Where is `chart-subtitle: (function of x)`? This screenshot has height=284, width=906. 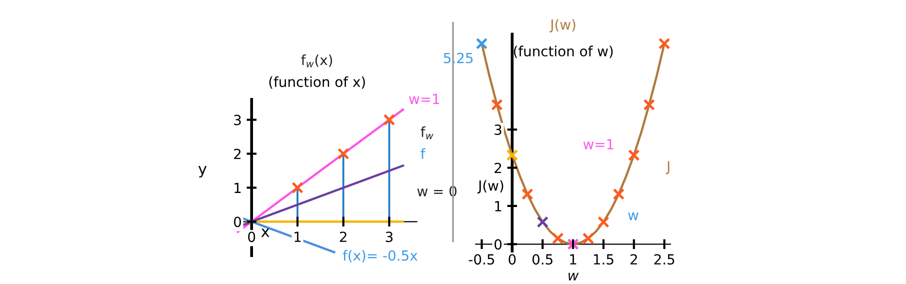 chart-subtitle: (function of x) is located at coordinates (317, 82).